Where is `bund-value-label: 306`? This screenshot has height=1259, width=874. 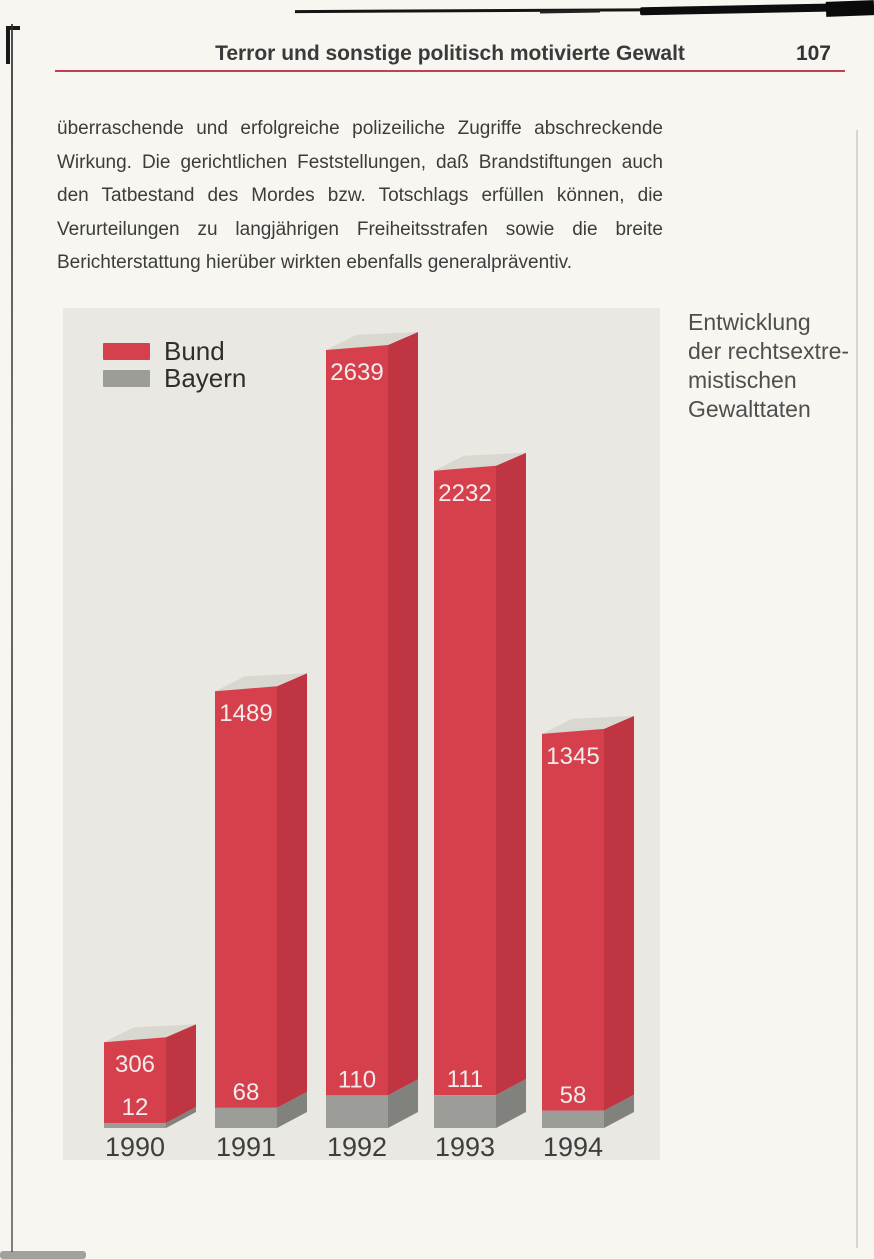
bund-value-label: 306 is located at coordinates (135, 1064).